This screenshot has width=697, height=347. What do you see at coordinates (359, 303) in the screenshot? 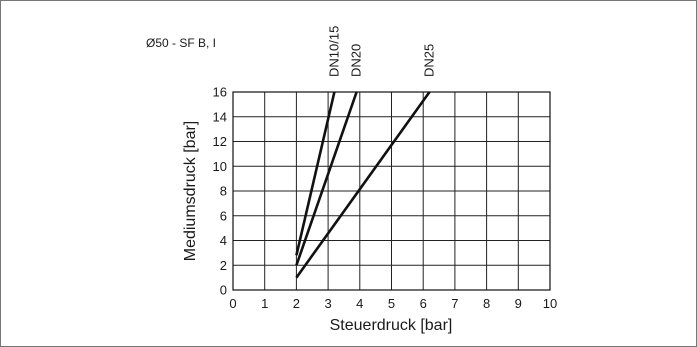
I see `x-tick-label: 4` at bounding box center [359, 303].